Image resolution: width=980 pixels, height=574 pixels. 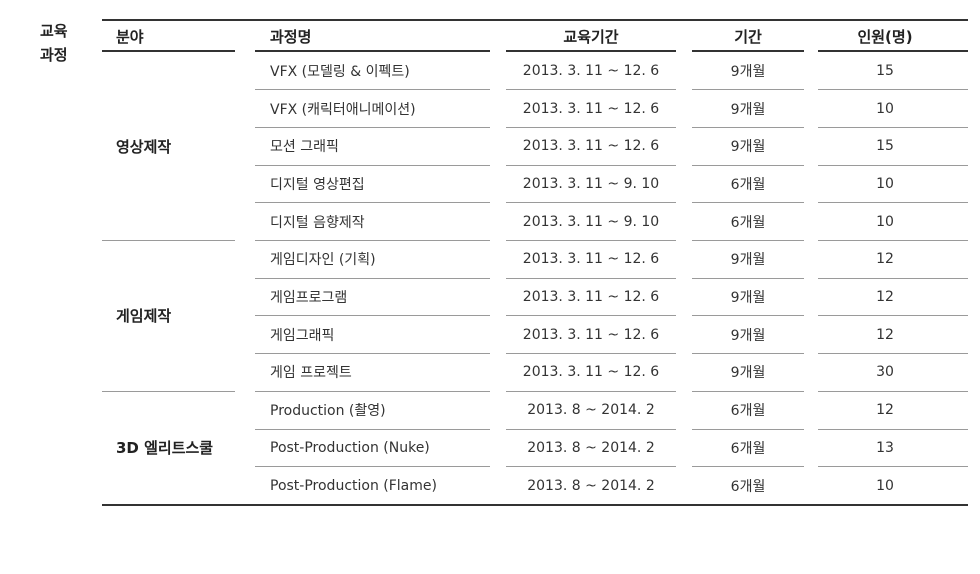 What do you see at coordinates (304, 147) in the screenshot?
I see `course-cell: 모션 그래픽` at bounding box center [304, 147].